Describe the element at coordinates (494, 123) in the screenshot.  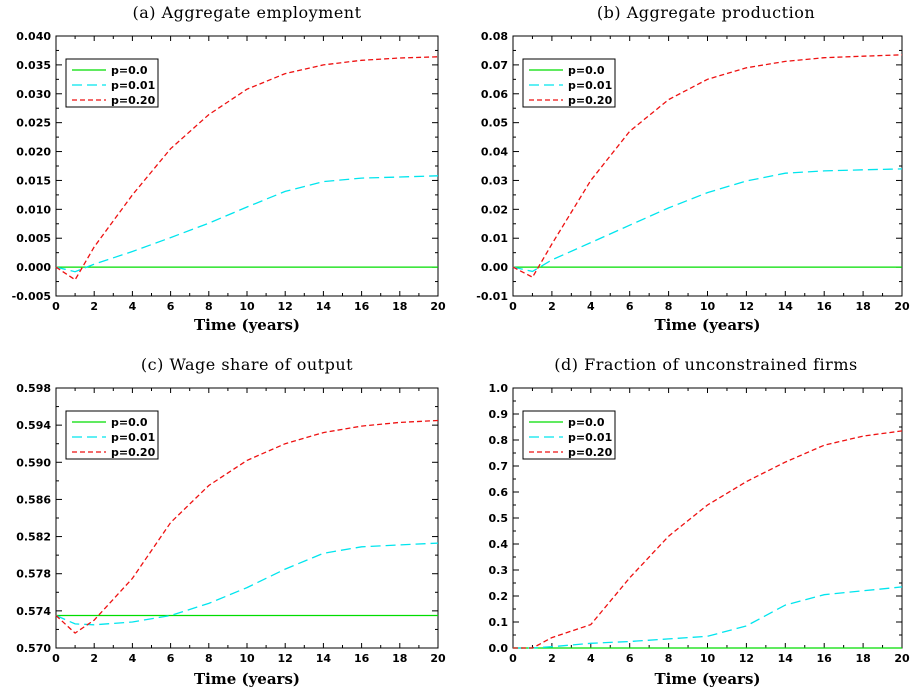
I see `y-tick-label: 0.05` at that location.